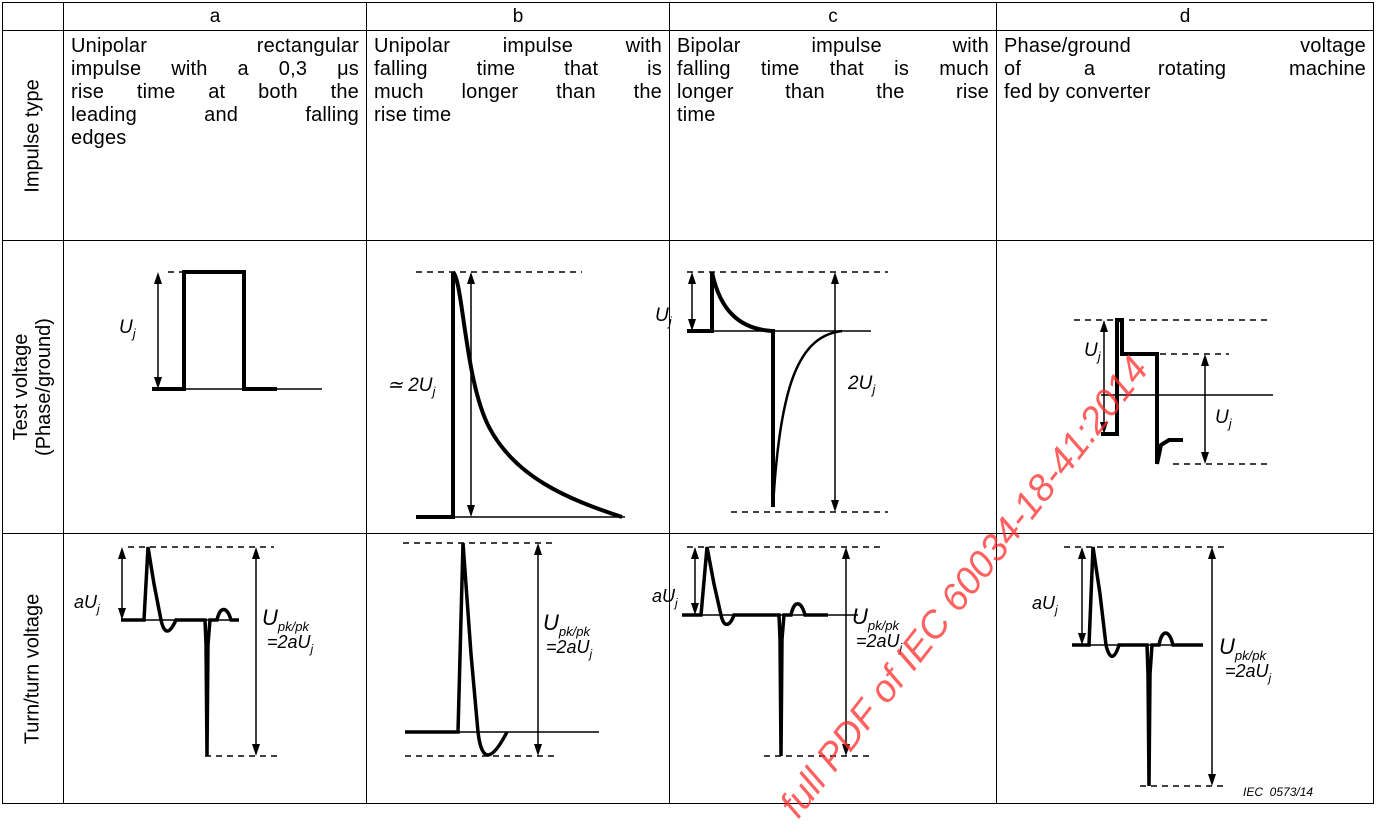 The height and width of the screenshot is (832, 1377). I want to click on row-label-line-1: Test voltage, so click(21, 387).